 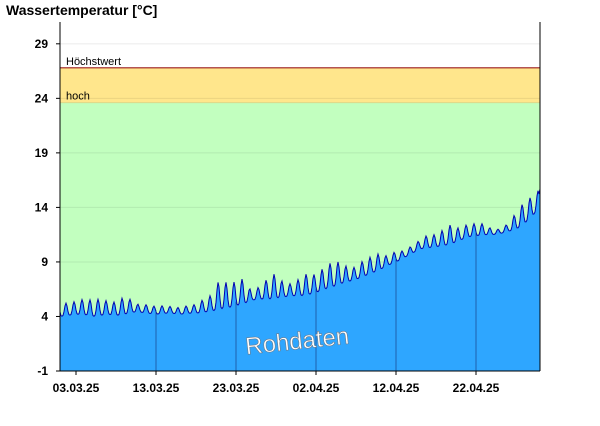 I want to click on y-tick-label: 24, so click(x=42, y=98).